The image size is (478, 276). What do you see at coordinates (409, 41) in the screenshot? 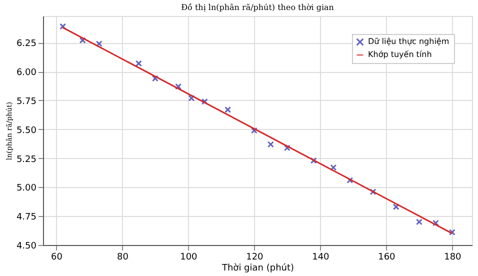
I see `legend-label: Dữ liệu thực nghiệm` at bounding box center [409, 41].